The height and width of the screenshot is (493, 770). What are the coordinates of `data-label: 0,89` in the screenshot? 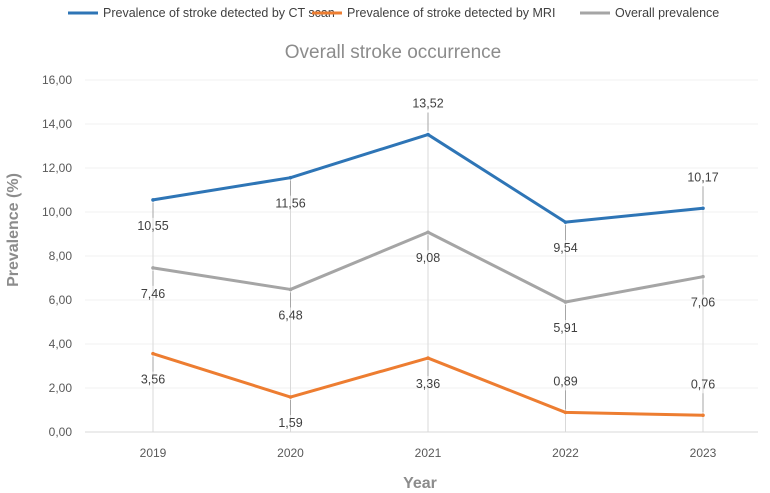 It's located at (565, 381).